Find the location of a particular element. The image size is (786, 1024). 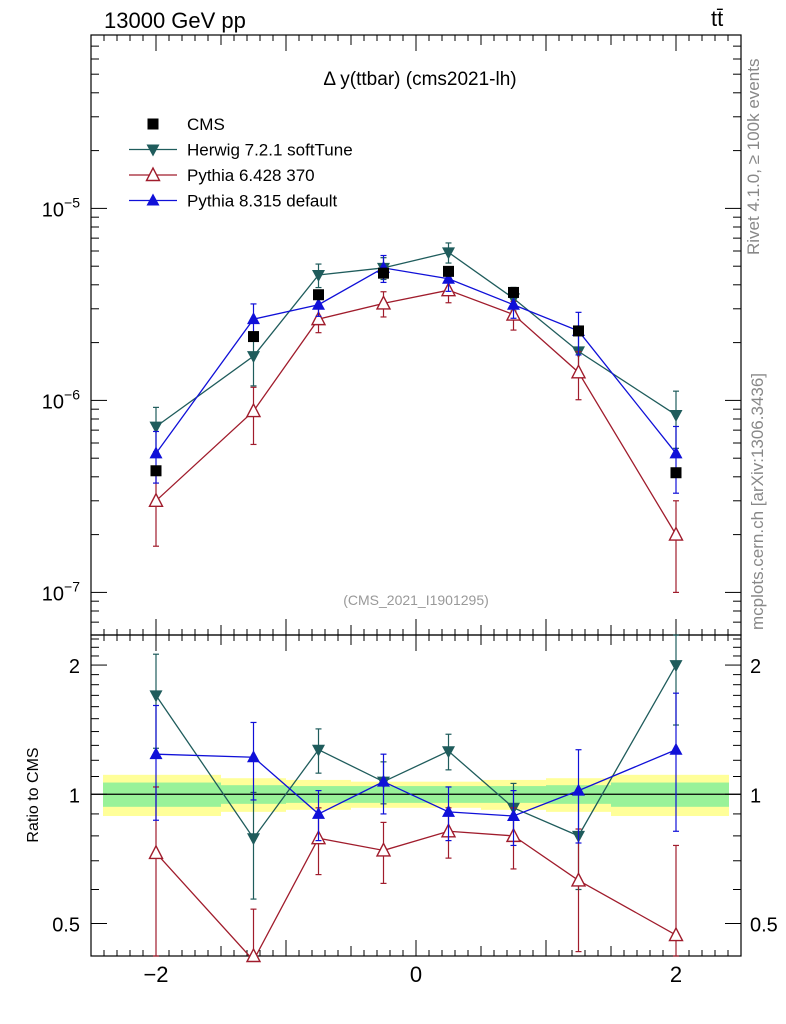

legend-label: CMS is located at coordinates (206, 124).